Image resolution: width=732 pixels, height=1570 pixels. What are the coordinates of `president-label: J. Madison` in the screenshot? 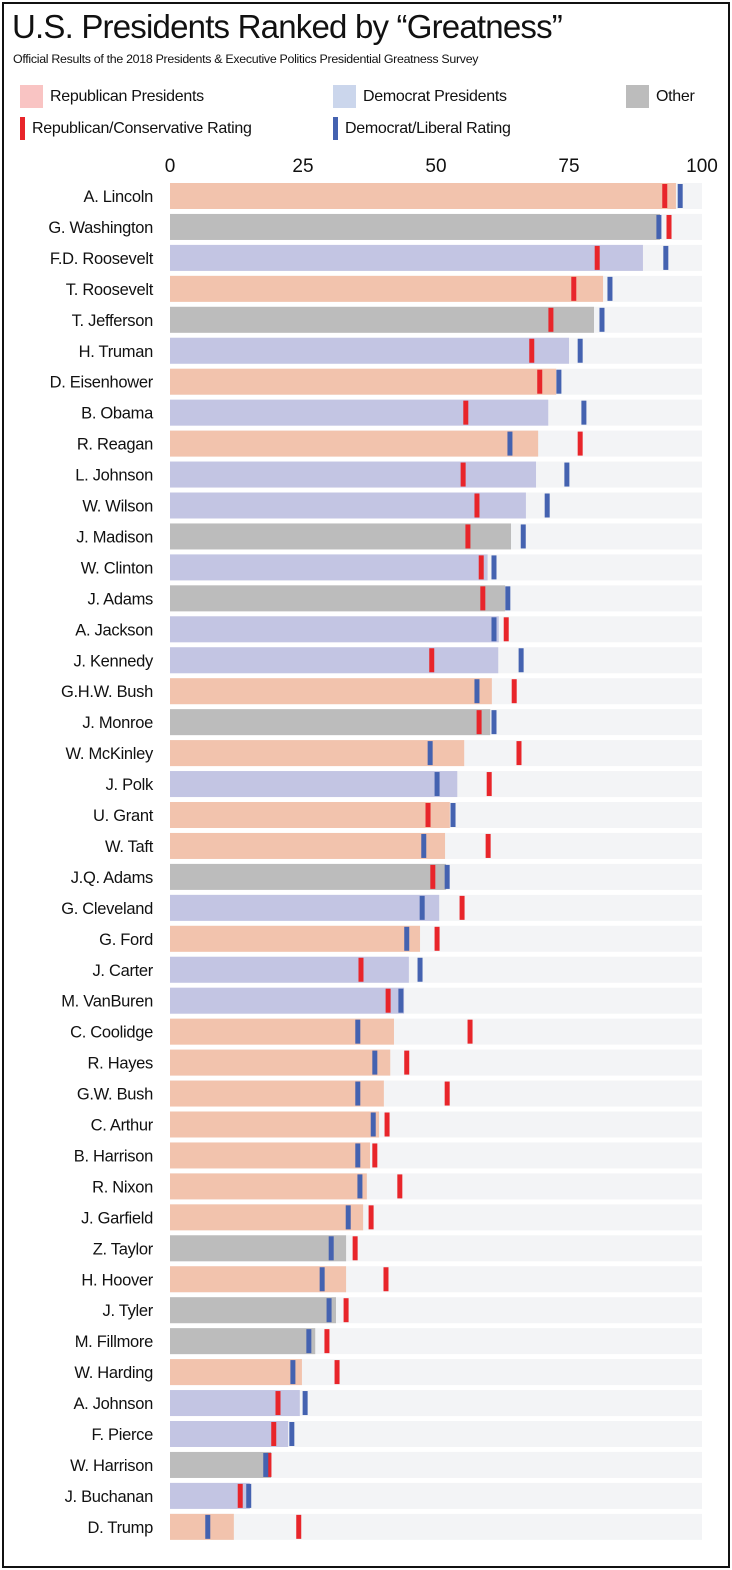 It's located at (114, 537).